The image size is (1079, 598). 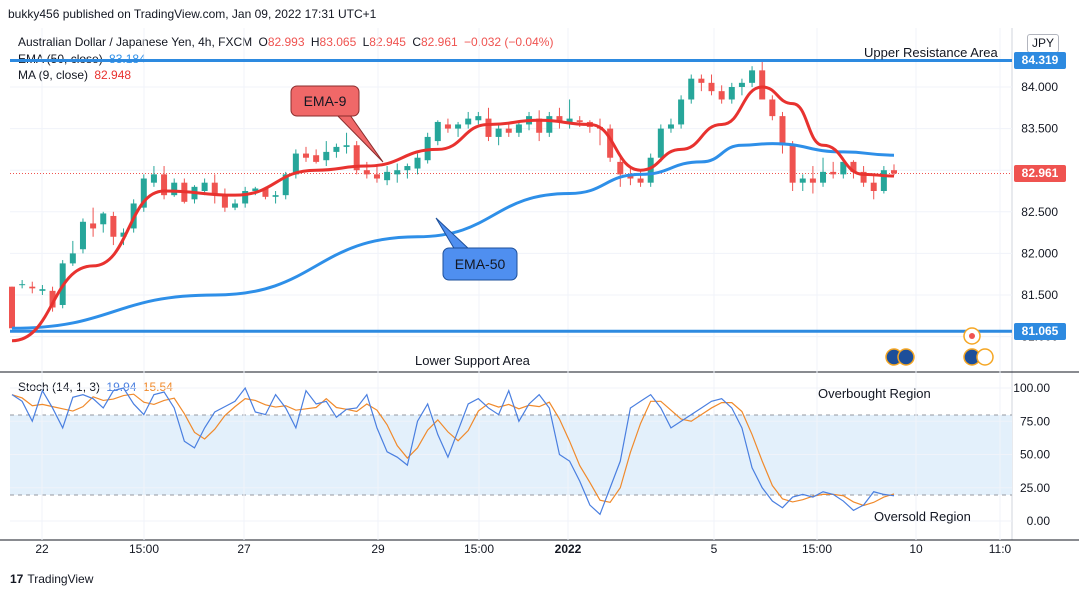 I want to click on oversold-label: Oversold Region, so click(x=922, y=516).